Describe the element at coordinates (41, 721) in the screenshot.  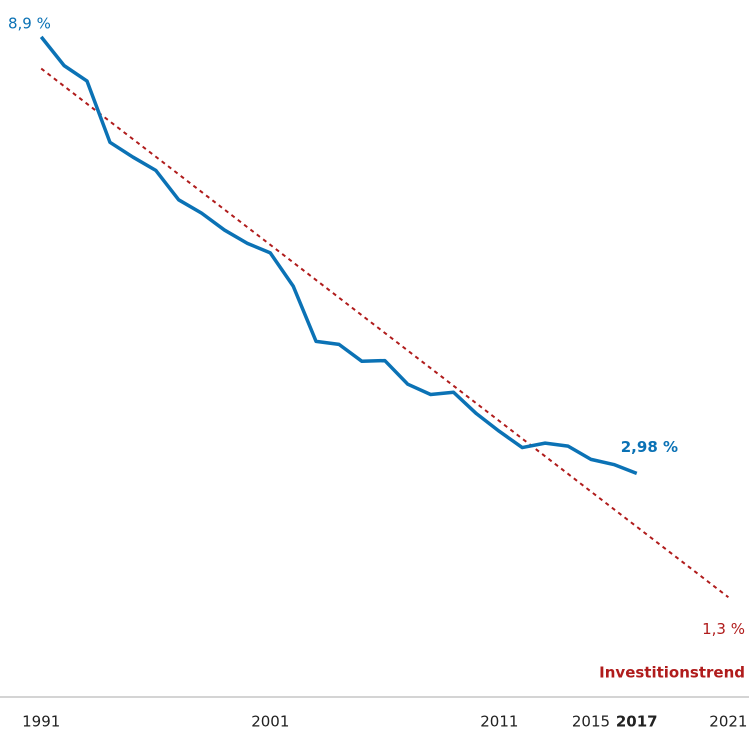
I see `x-tick-label: 1991` at that location.